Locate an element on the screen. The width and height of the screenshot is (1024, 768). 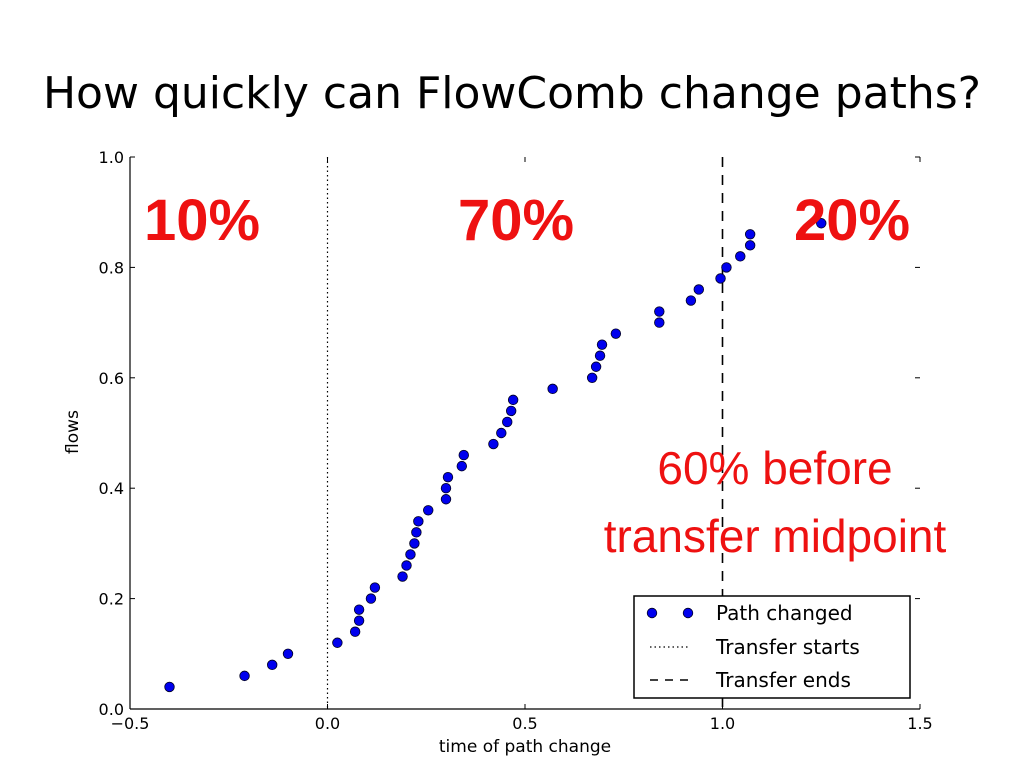
y-tick-label: 0.2 is located at coordinates (111, 599).